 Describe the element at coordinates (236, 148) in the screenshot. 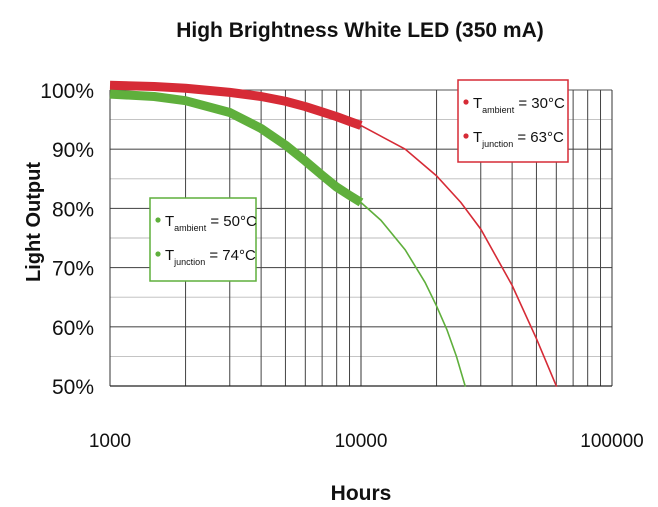

I see `green-series-measured-line` at that location.